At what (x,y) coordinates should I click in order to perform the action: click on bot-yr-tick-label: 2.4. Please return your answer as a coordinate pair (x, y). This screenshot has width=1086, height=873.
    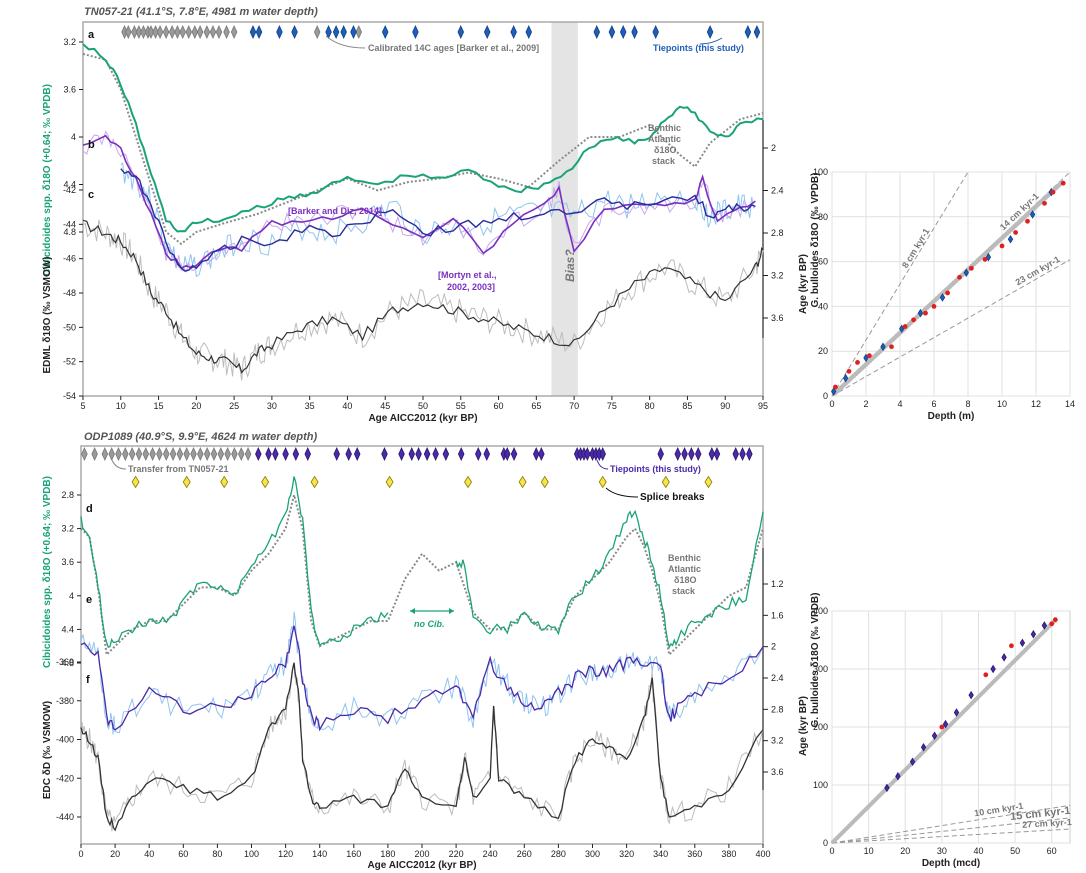
    Looking at the image, I should click on (777, 678).